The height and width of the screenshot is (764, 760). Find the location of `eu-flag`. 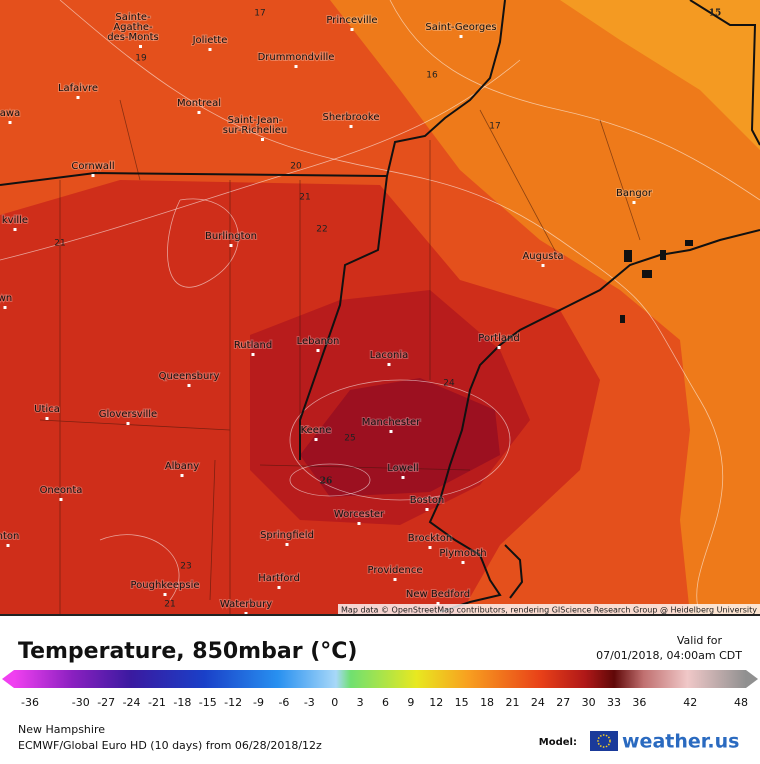

eu-flag is located at coordinates (604, 741).